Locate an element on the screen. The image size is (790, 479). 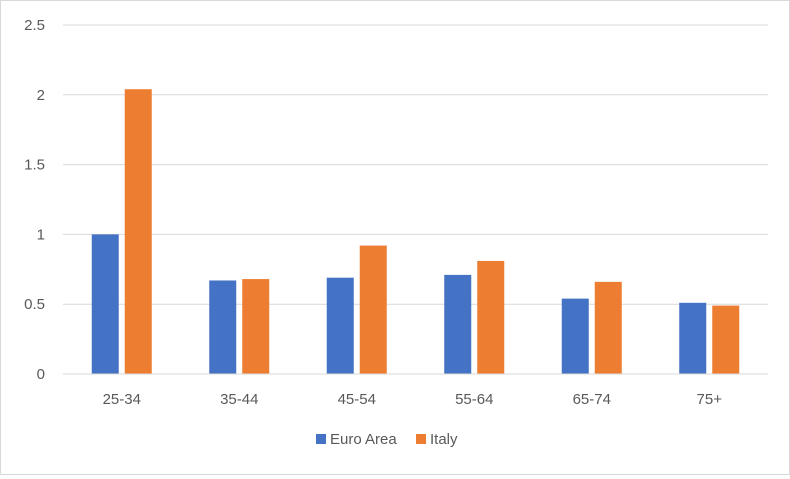
y-tick-label: 2.5 is located at coordinates (34, 25).